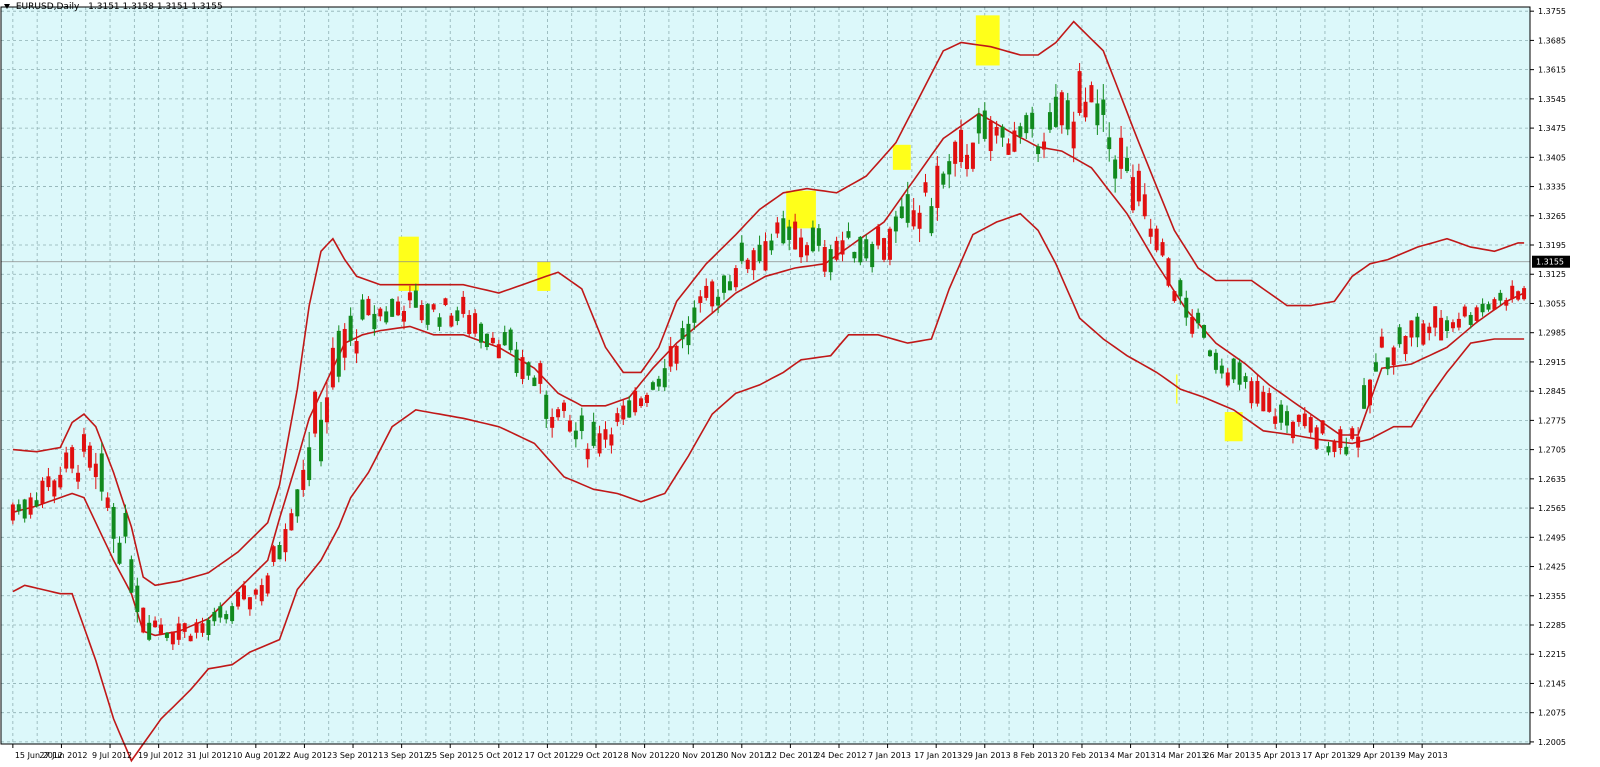 The image size is (1600, 767). What do you see at coordinates (355, 755) in the screenshot?
I see `x-tick-label: 3 Sep 2012` at bounding box center [355, 755].